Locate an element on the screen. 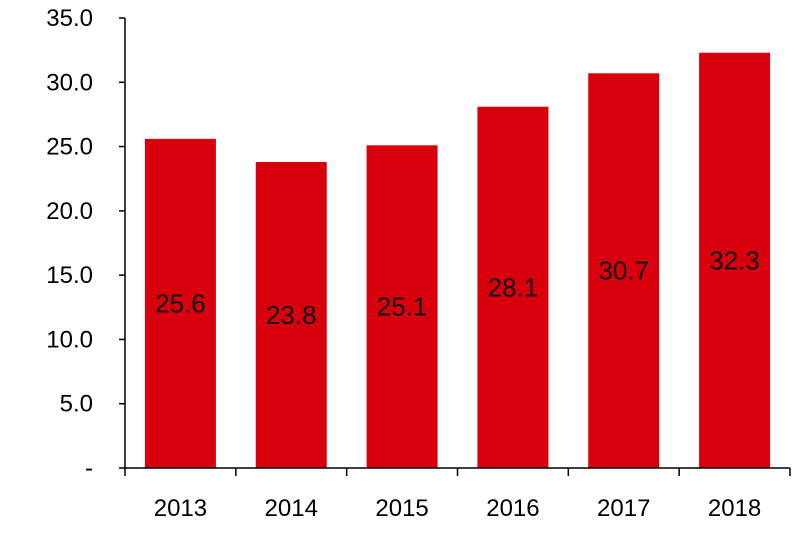 The height and width of the screenshot is (545, 800). y-tick-label: 20.0 is located at coordinates (69, 211).